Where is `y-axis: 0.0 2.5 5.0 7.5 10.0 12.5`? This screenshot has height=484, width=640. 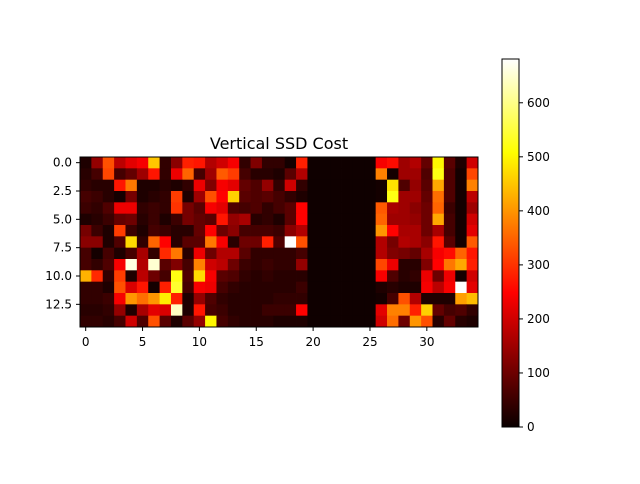 y-axis: 0.0 2.5 5.0 7.5 10.0 12.5 is located at coordinates (62, 233).